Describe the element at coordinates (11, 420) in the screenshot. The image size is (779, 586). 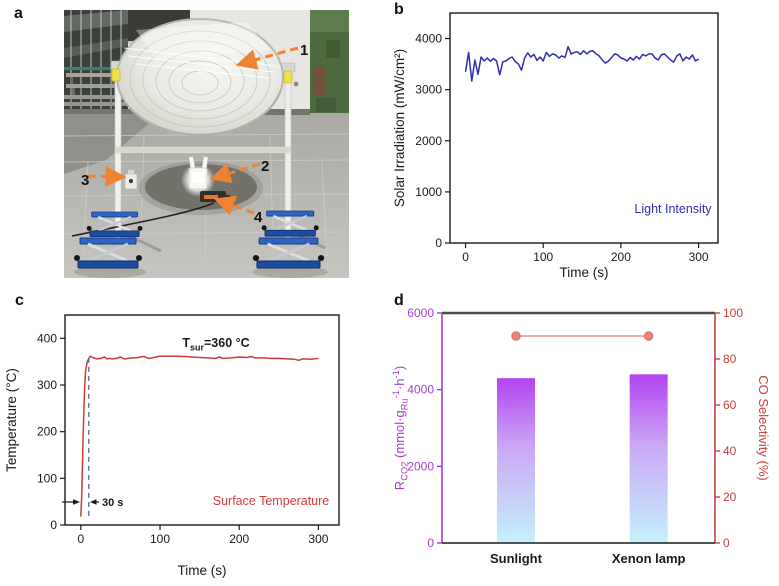
I see `y-axis-label: Temperature (°C)` at that location.